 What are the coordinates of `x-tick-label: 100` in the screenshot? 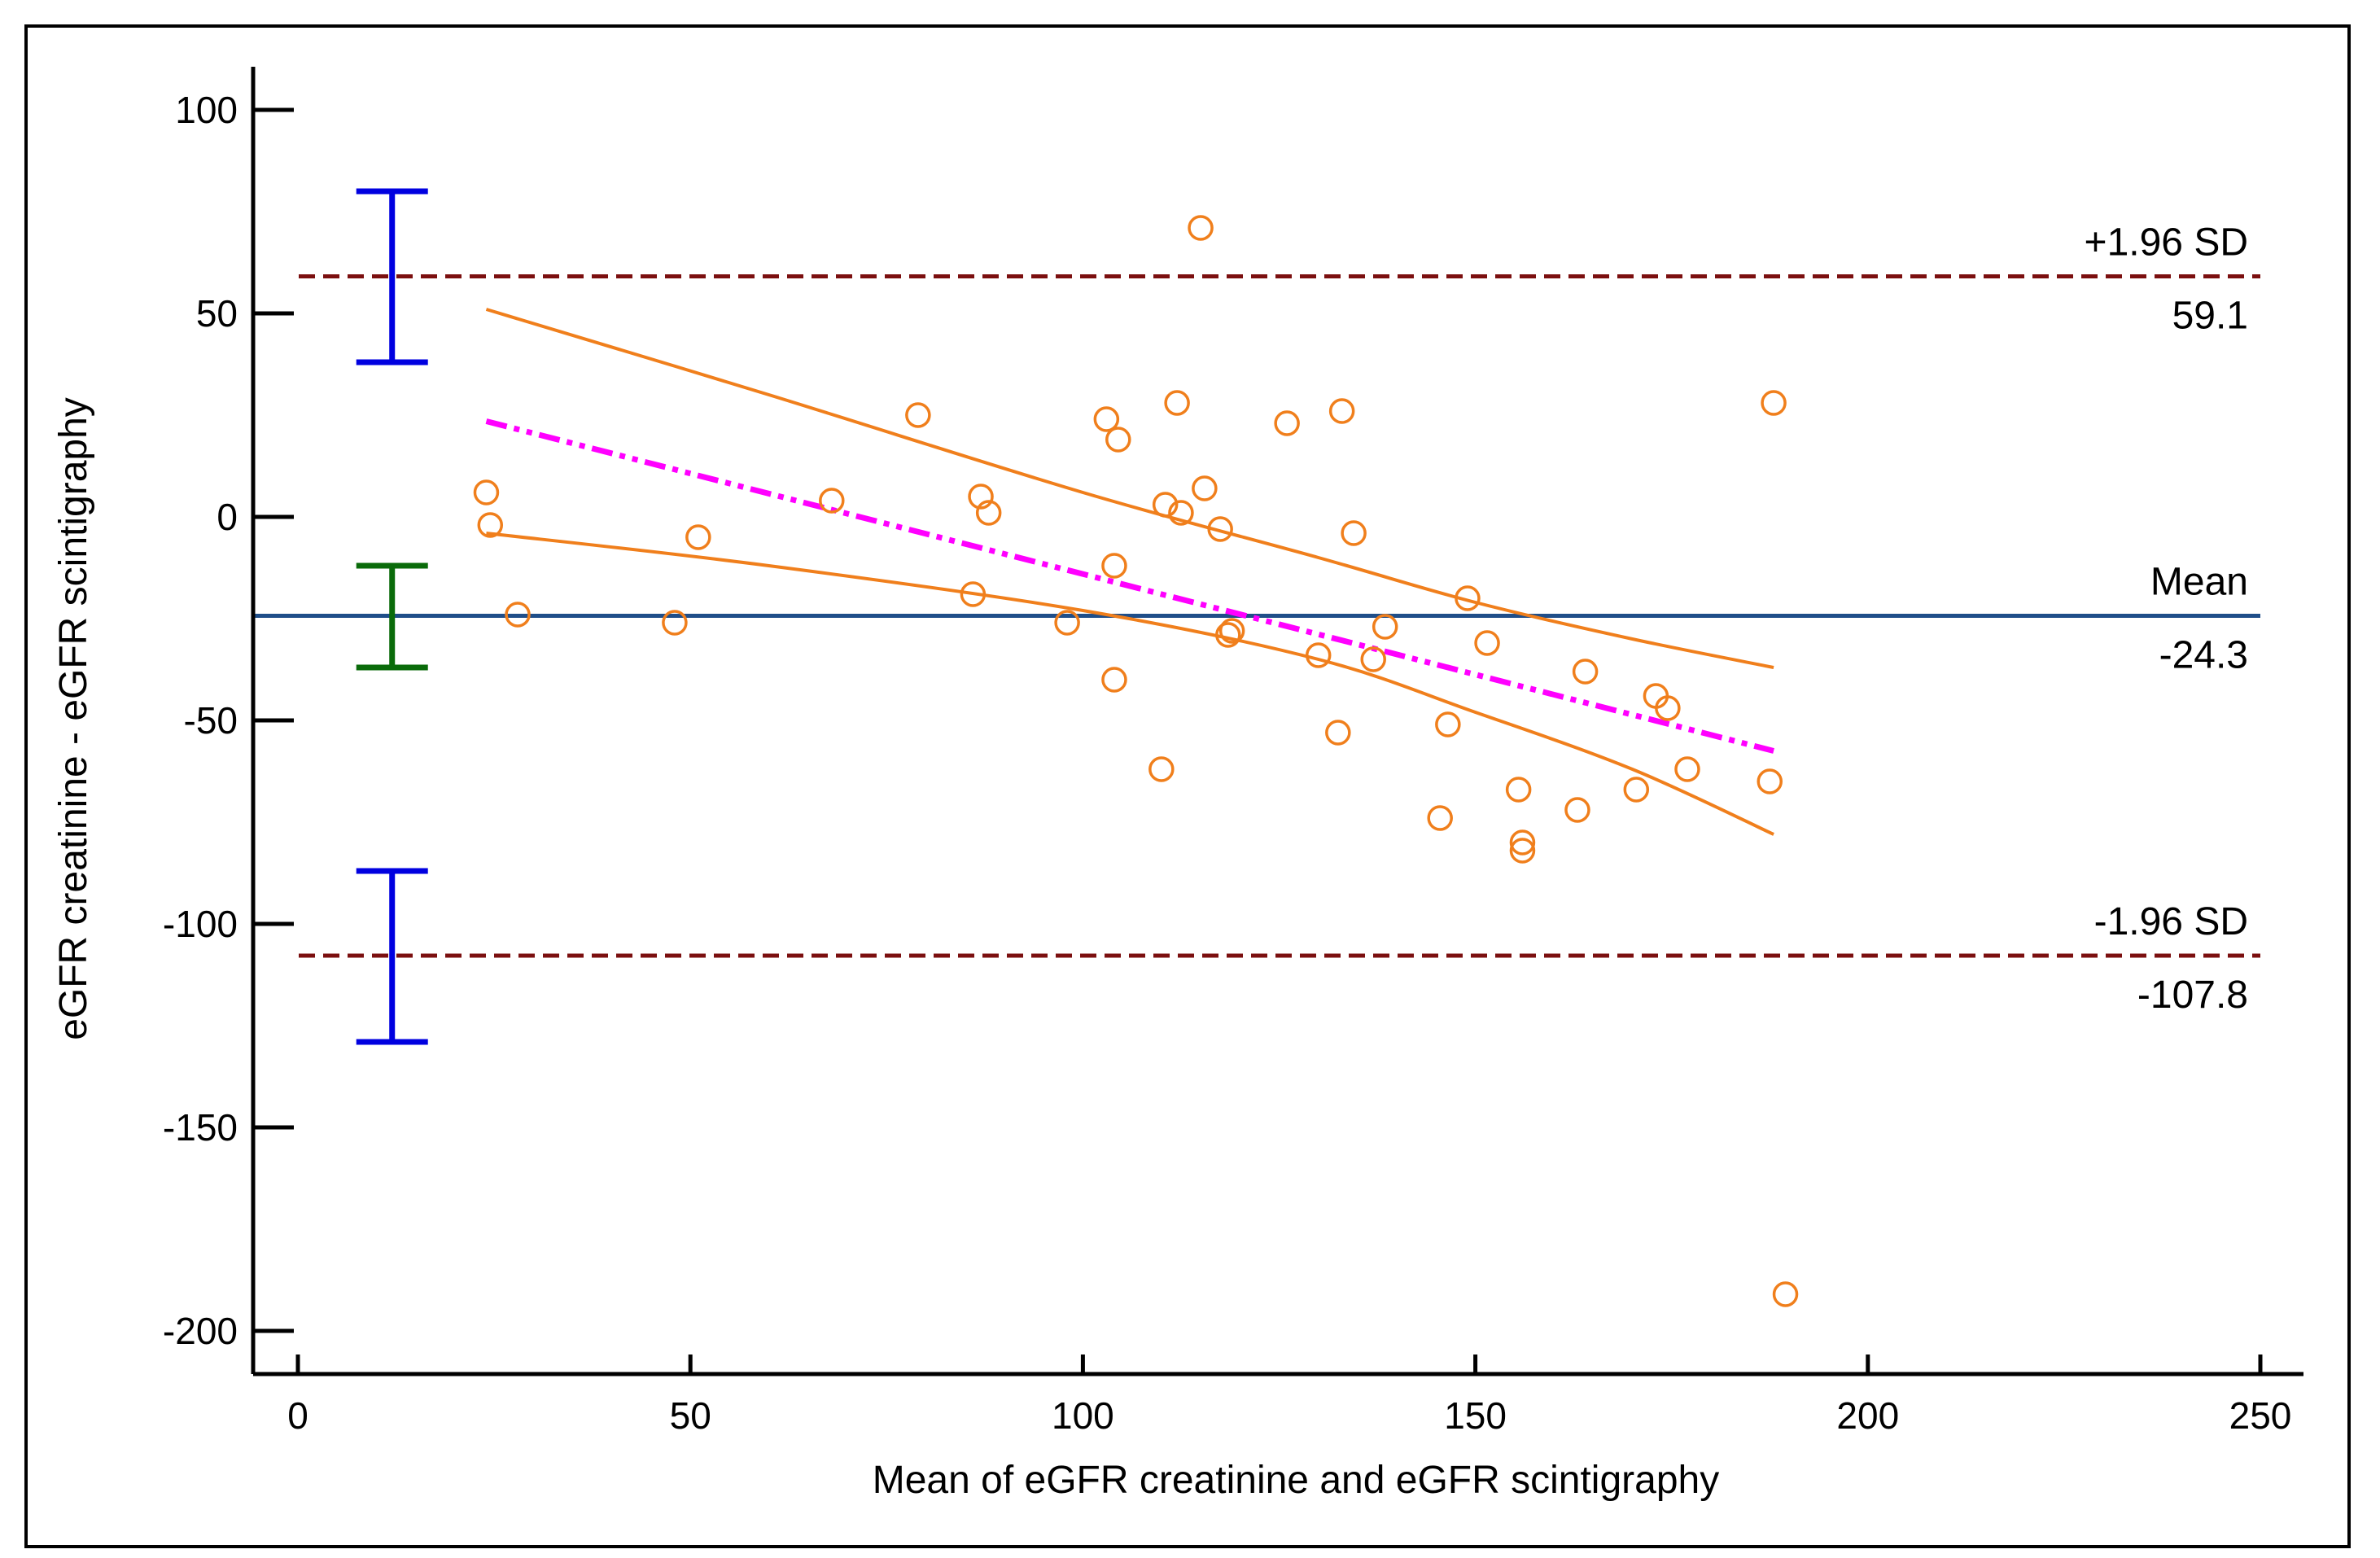 It's located at (1083, 1415).